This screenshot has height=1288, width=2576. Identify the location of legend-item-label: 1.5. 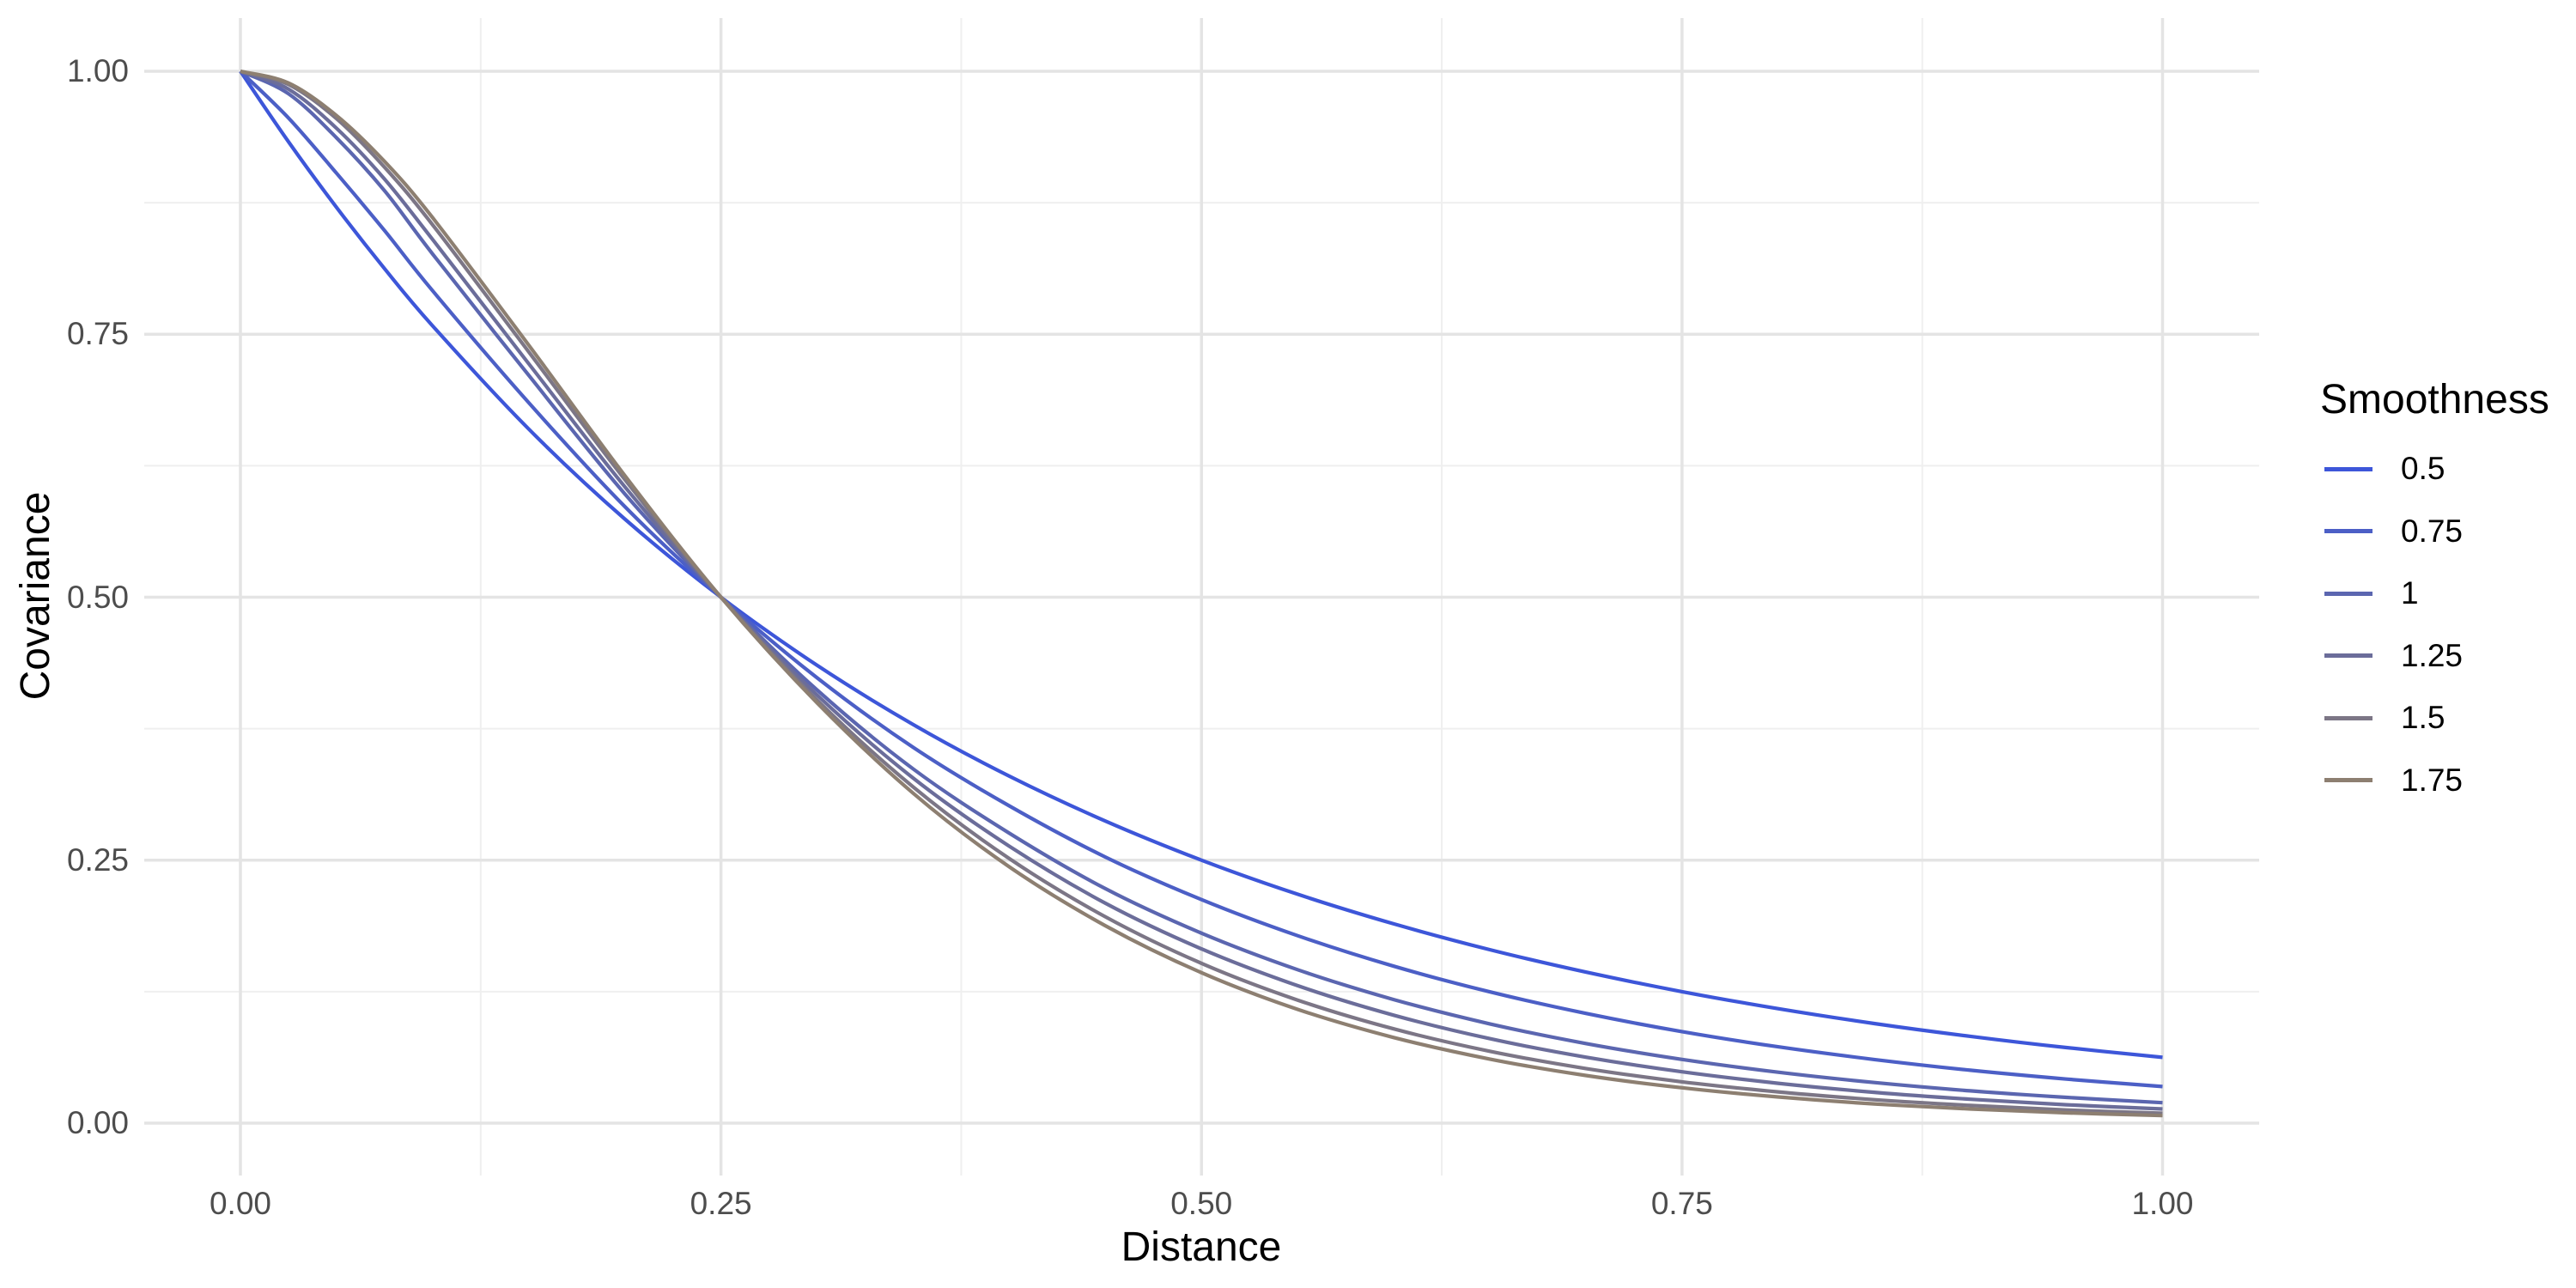
(2423, 717).